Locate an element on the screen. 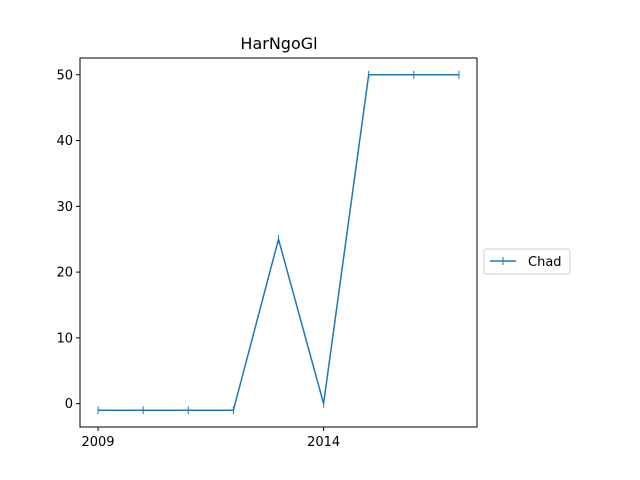 Image resolution: width=640 pixels, height=480 pixels. chart-title: HarNgoGl is located at coordinates (278, 43).